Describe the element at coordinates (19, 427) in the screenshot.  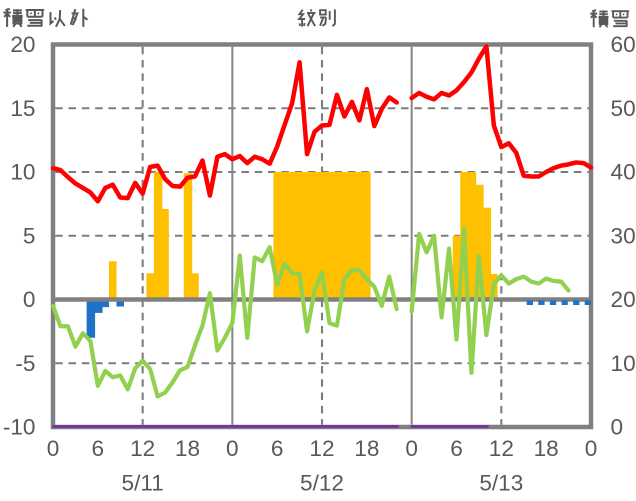
I see `svg-text: -10` at that location.